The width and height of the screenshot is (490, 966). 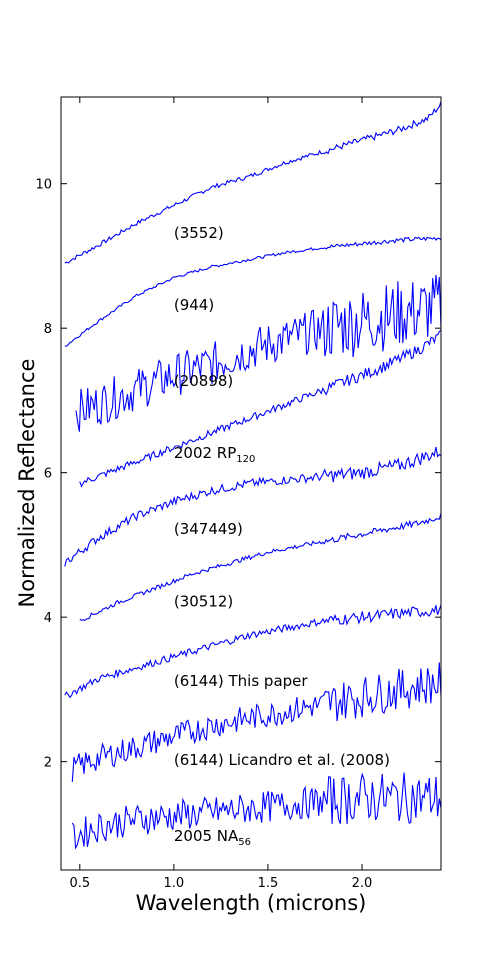 I want to click on y-tick-label: 2, so click(x=48, y=763).